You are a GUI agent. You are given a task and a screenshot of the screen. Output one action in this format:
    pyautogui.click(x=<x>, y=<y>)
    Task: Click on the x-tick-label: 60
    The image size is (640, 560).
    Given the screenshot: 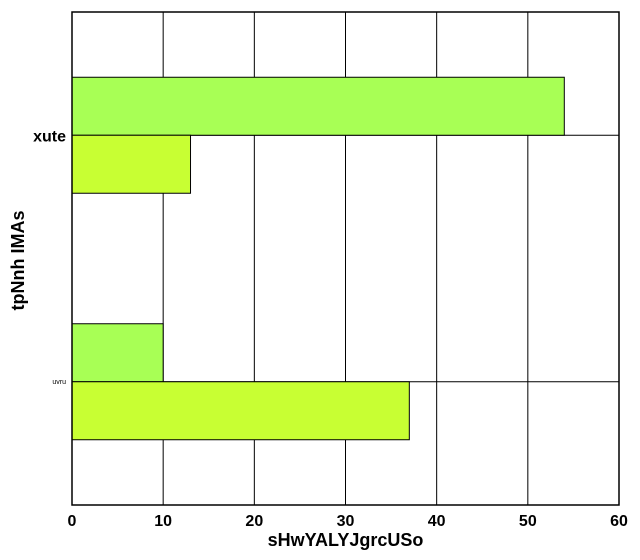 What is the action you would take?
    pyautogui.click(x=619, y=521)
    